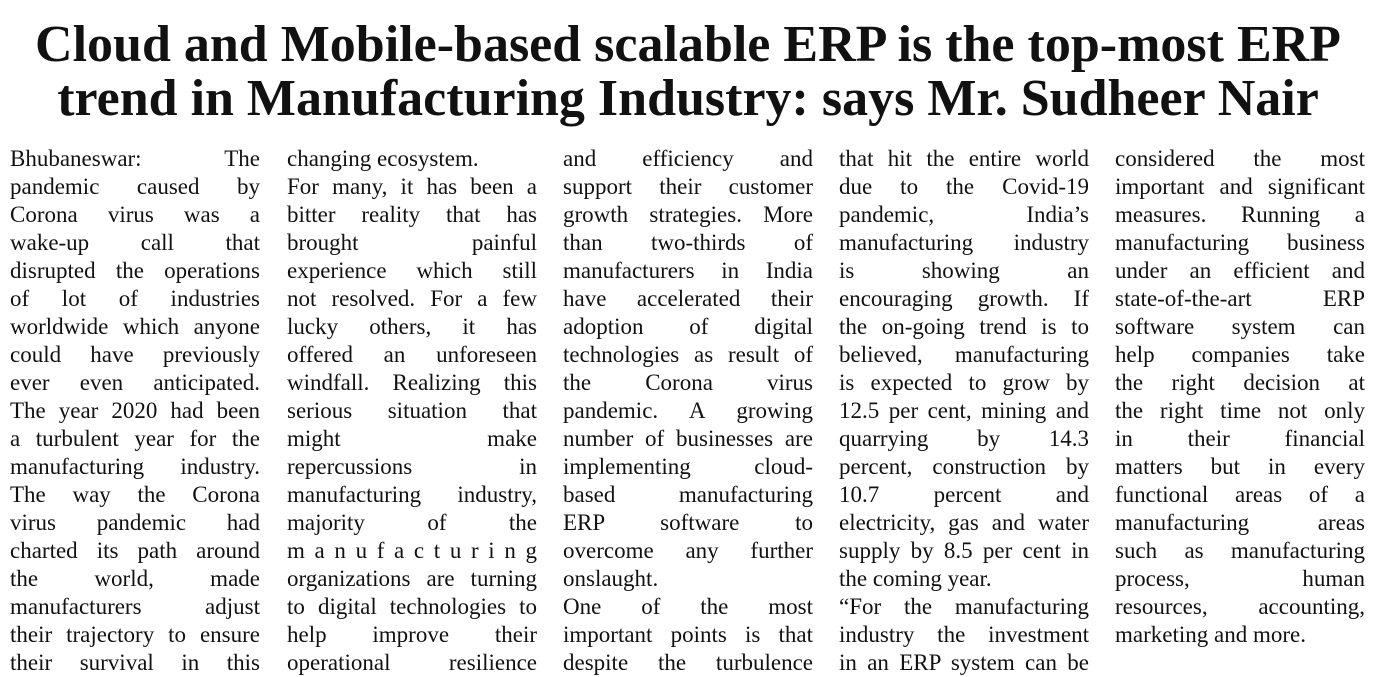  Describe the element at coordinates (135, 634) in the screenshot. I see `text-line: their trajectory to ensure` at that location.